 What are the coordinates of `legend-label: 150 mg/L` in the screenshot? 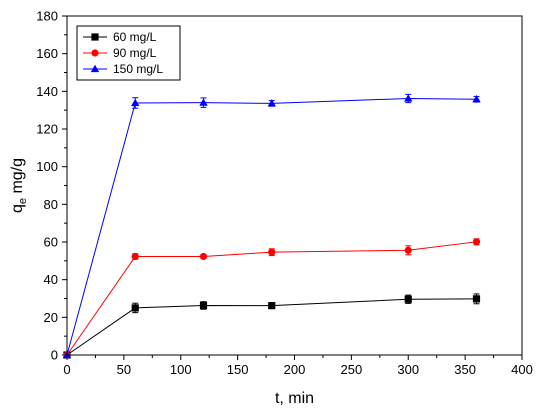 It's located at (138, 69).